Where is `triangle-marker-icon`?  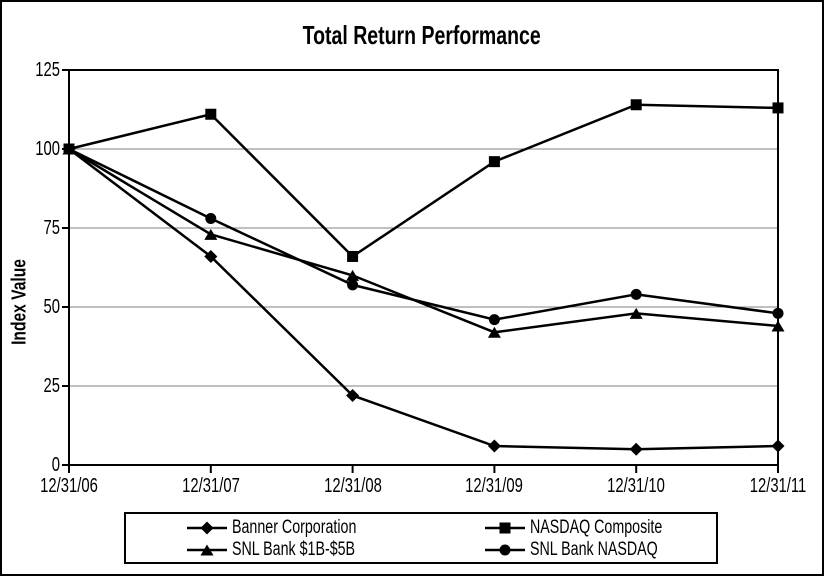 triangle-marker-icon is located at coordinates (207, 550).